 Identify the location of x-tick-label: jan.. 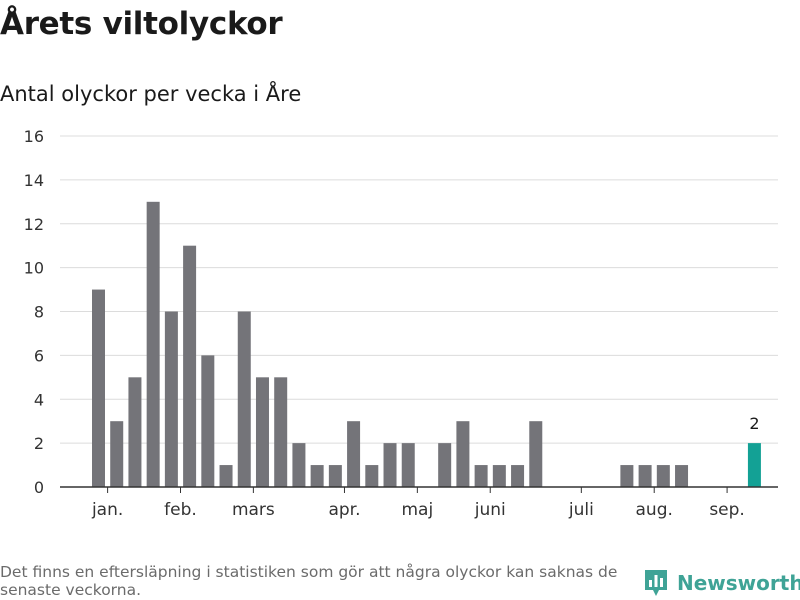
(107, 510).